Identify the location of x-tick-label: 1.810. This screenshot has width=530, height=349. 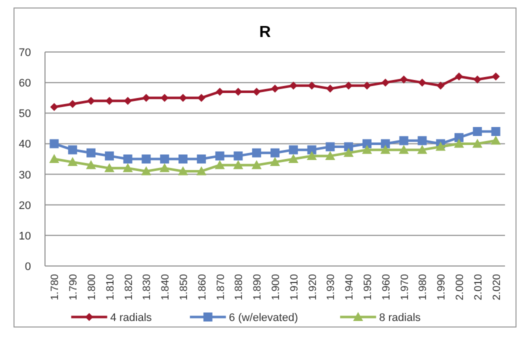
(110, 287).